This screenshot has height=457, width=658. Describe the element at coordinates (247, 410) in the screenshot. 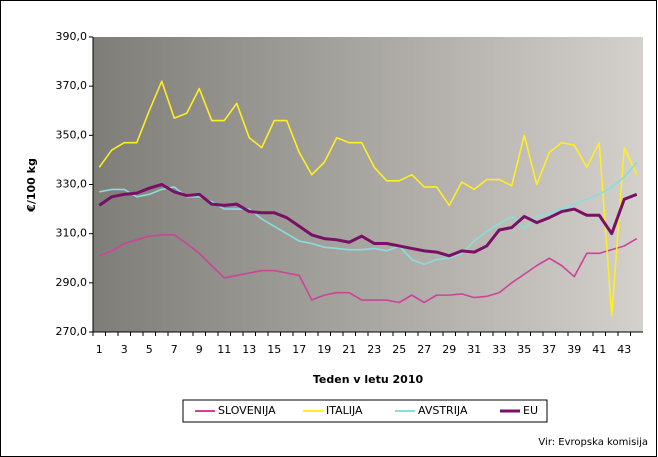

I see `legend-label: SLOVENIJA` at that location.